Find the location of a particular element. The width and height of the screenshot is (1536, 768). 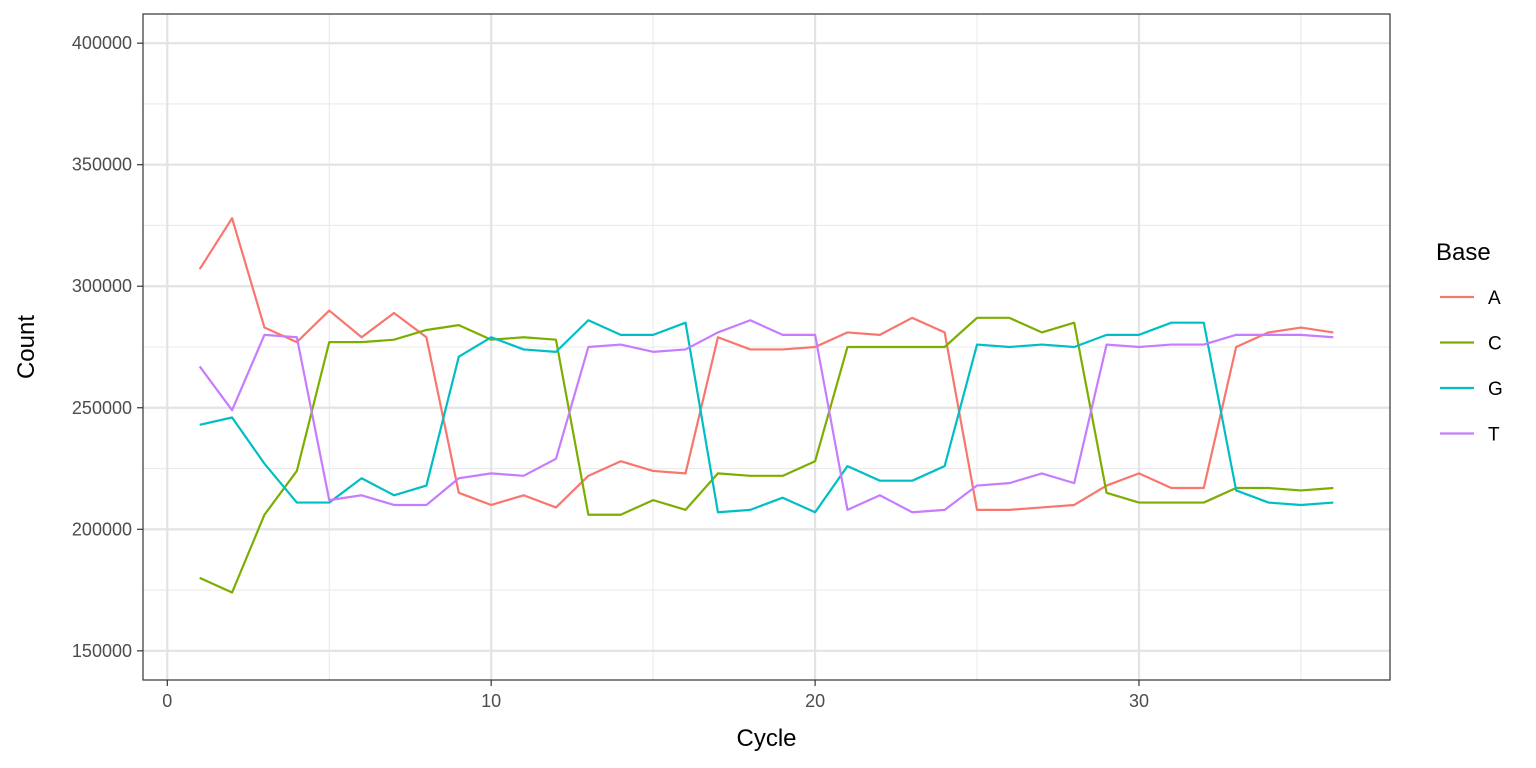

x-tick-label: 0 is located at coordinates (167, 701).